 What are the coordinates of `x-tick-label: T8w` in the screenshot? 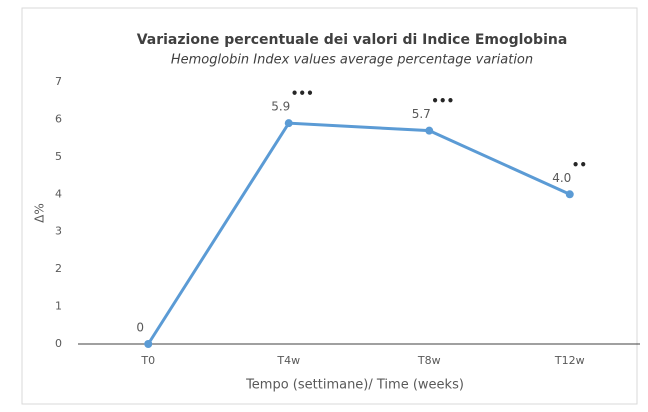 It's located at (429, 360).